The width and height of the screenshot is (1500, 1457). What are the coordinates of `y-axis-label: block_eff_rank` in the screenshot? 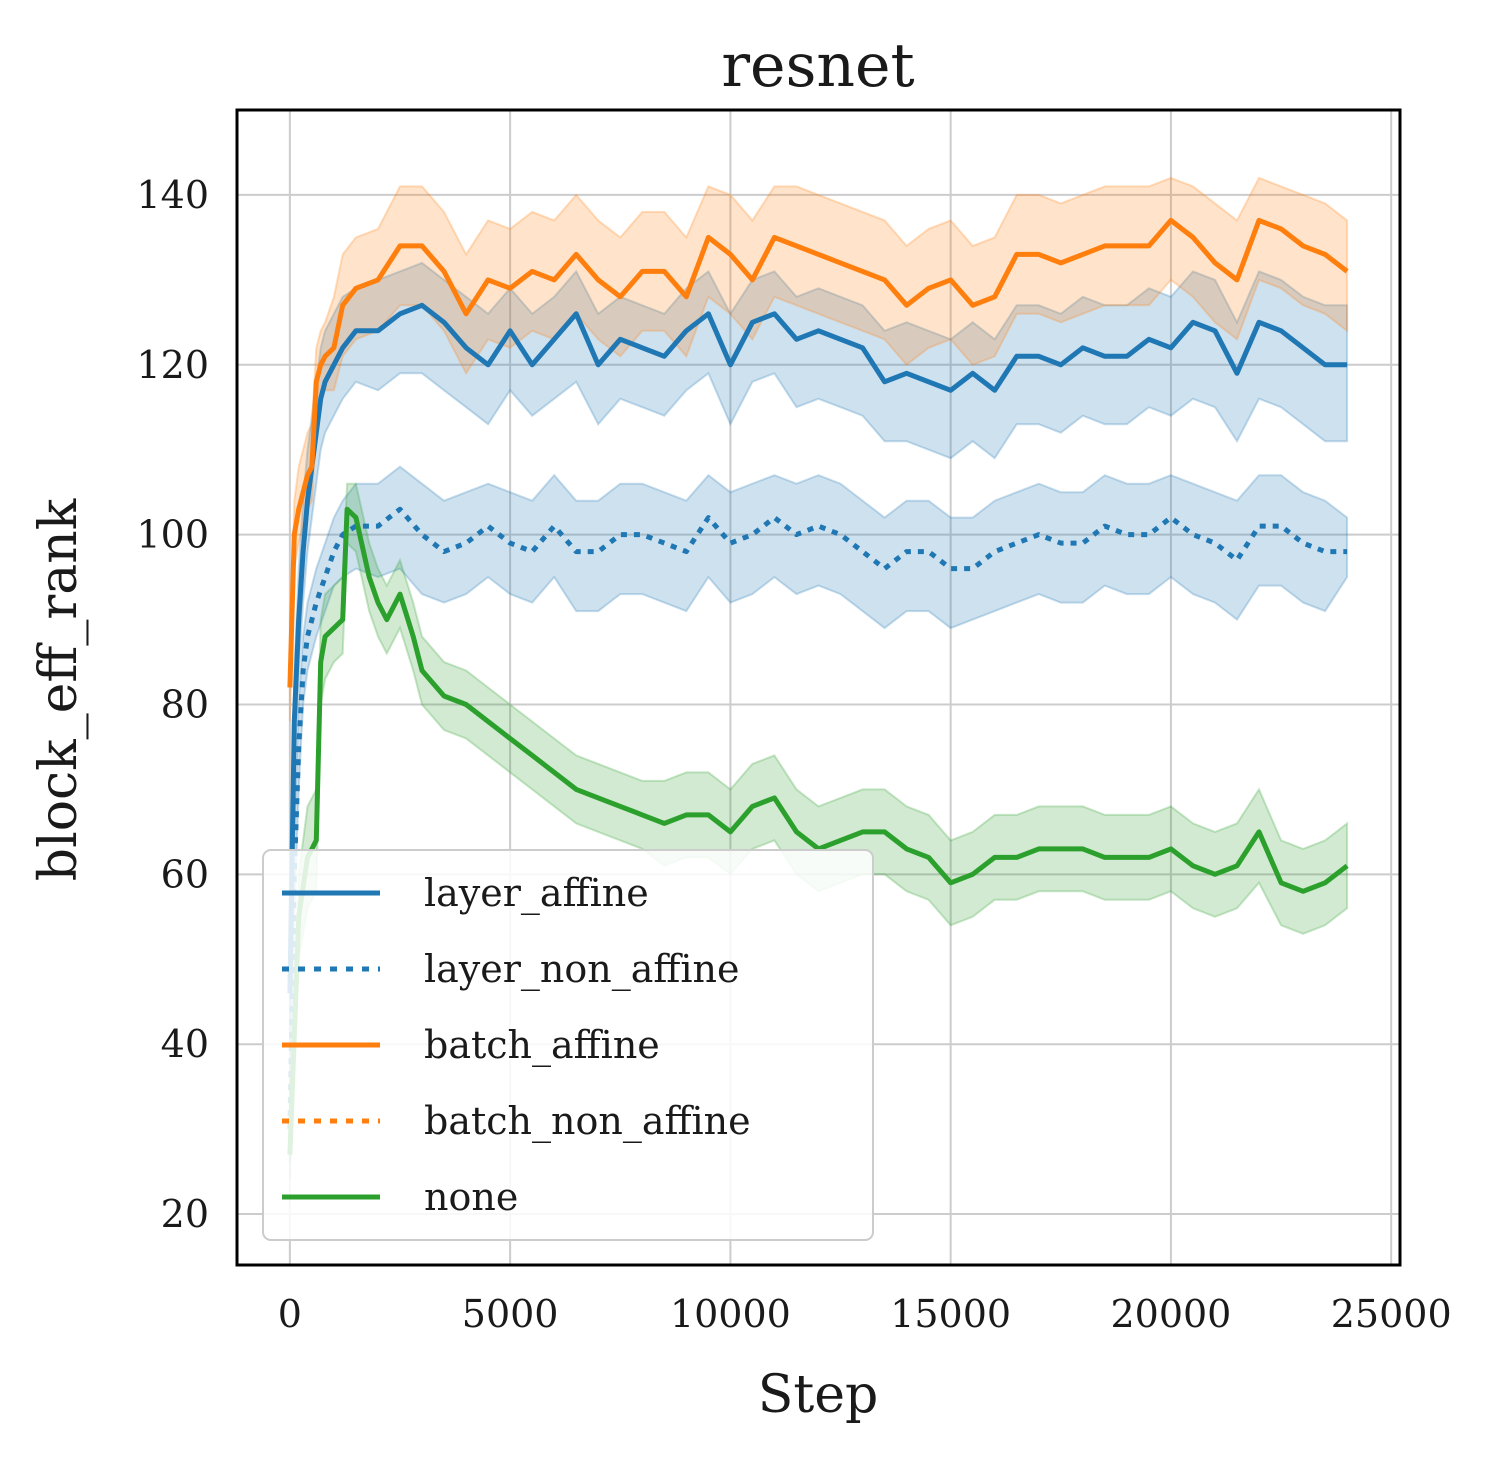 It's located at (59, 689).